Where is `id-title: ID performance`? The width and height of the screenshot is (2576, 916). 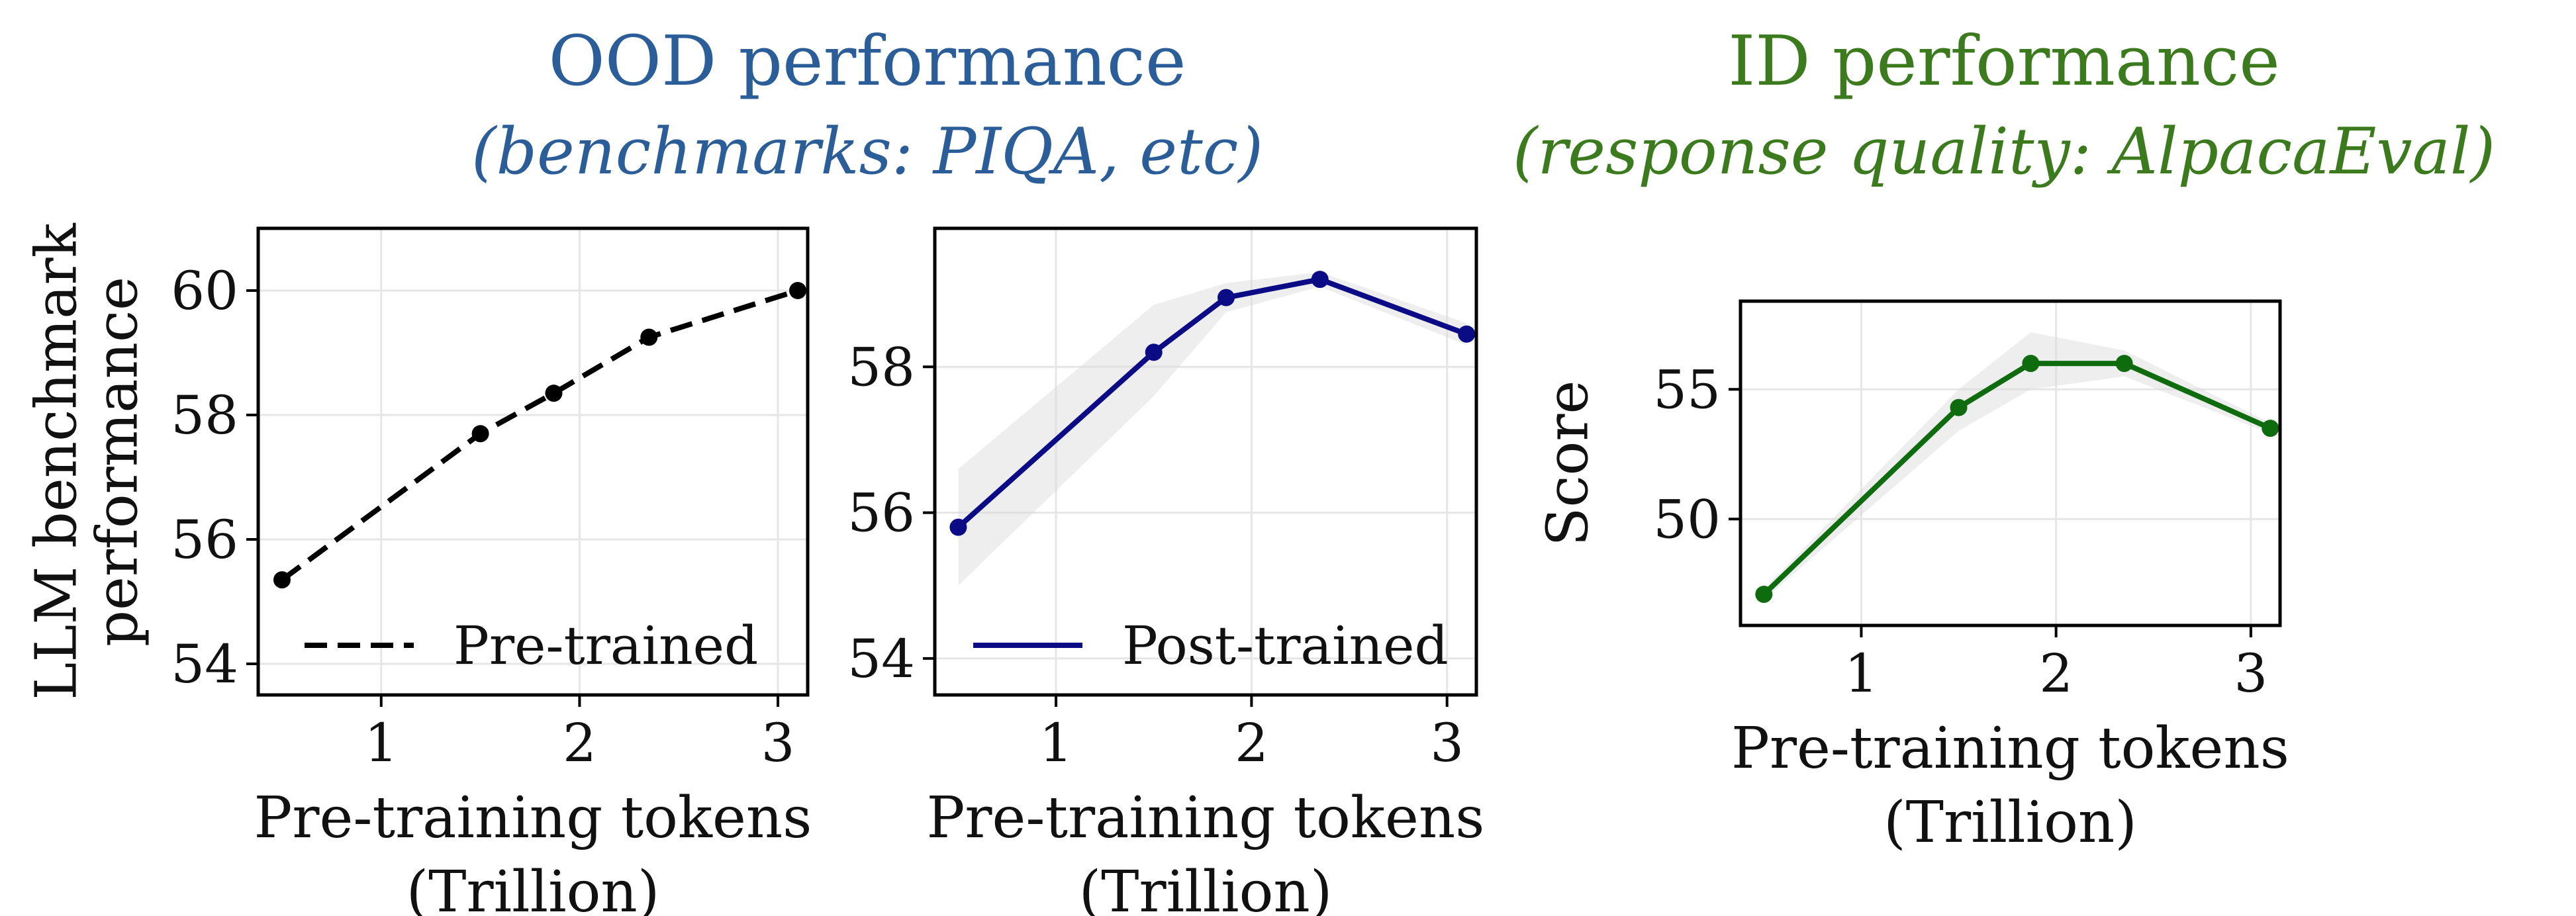
id-title: ID performance is located at coordinates (2004, 61).